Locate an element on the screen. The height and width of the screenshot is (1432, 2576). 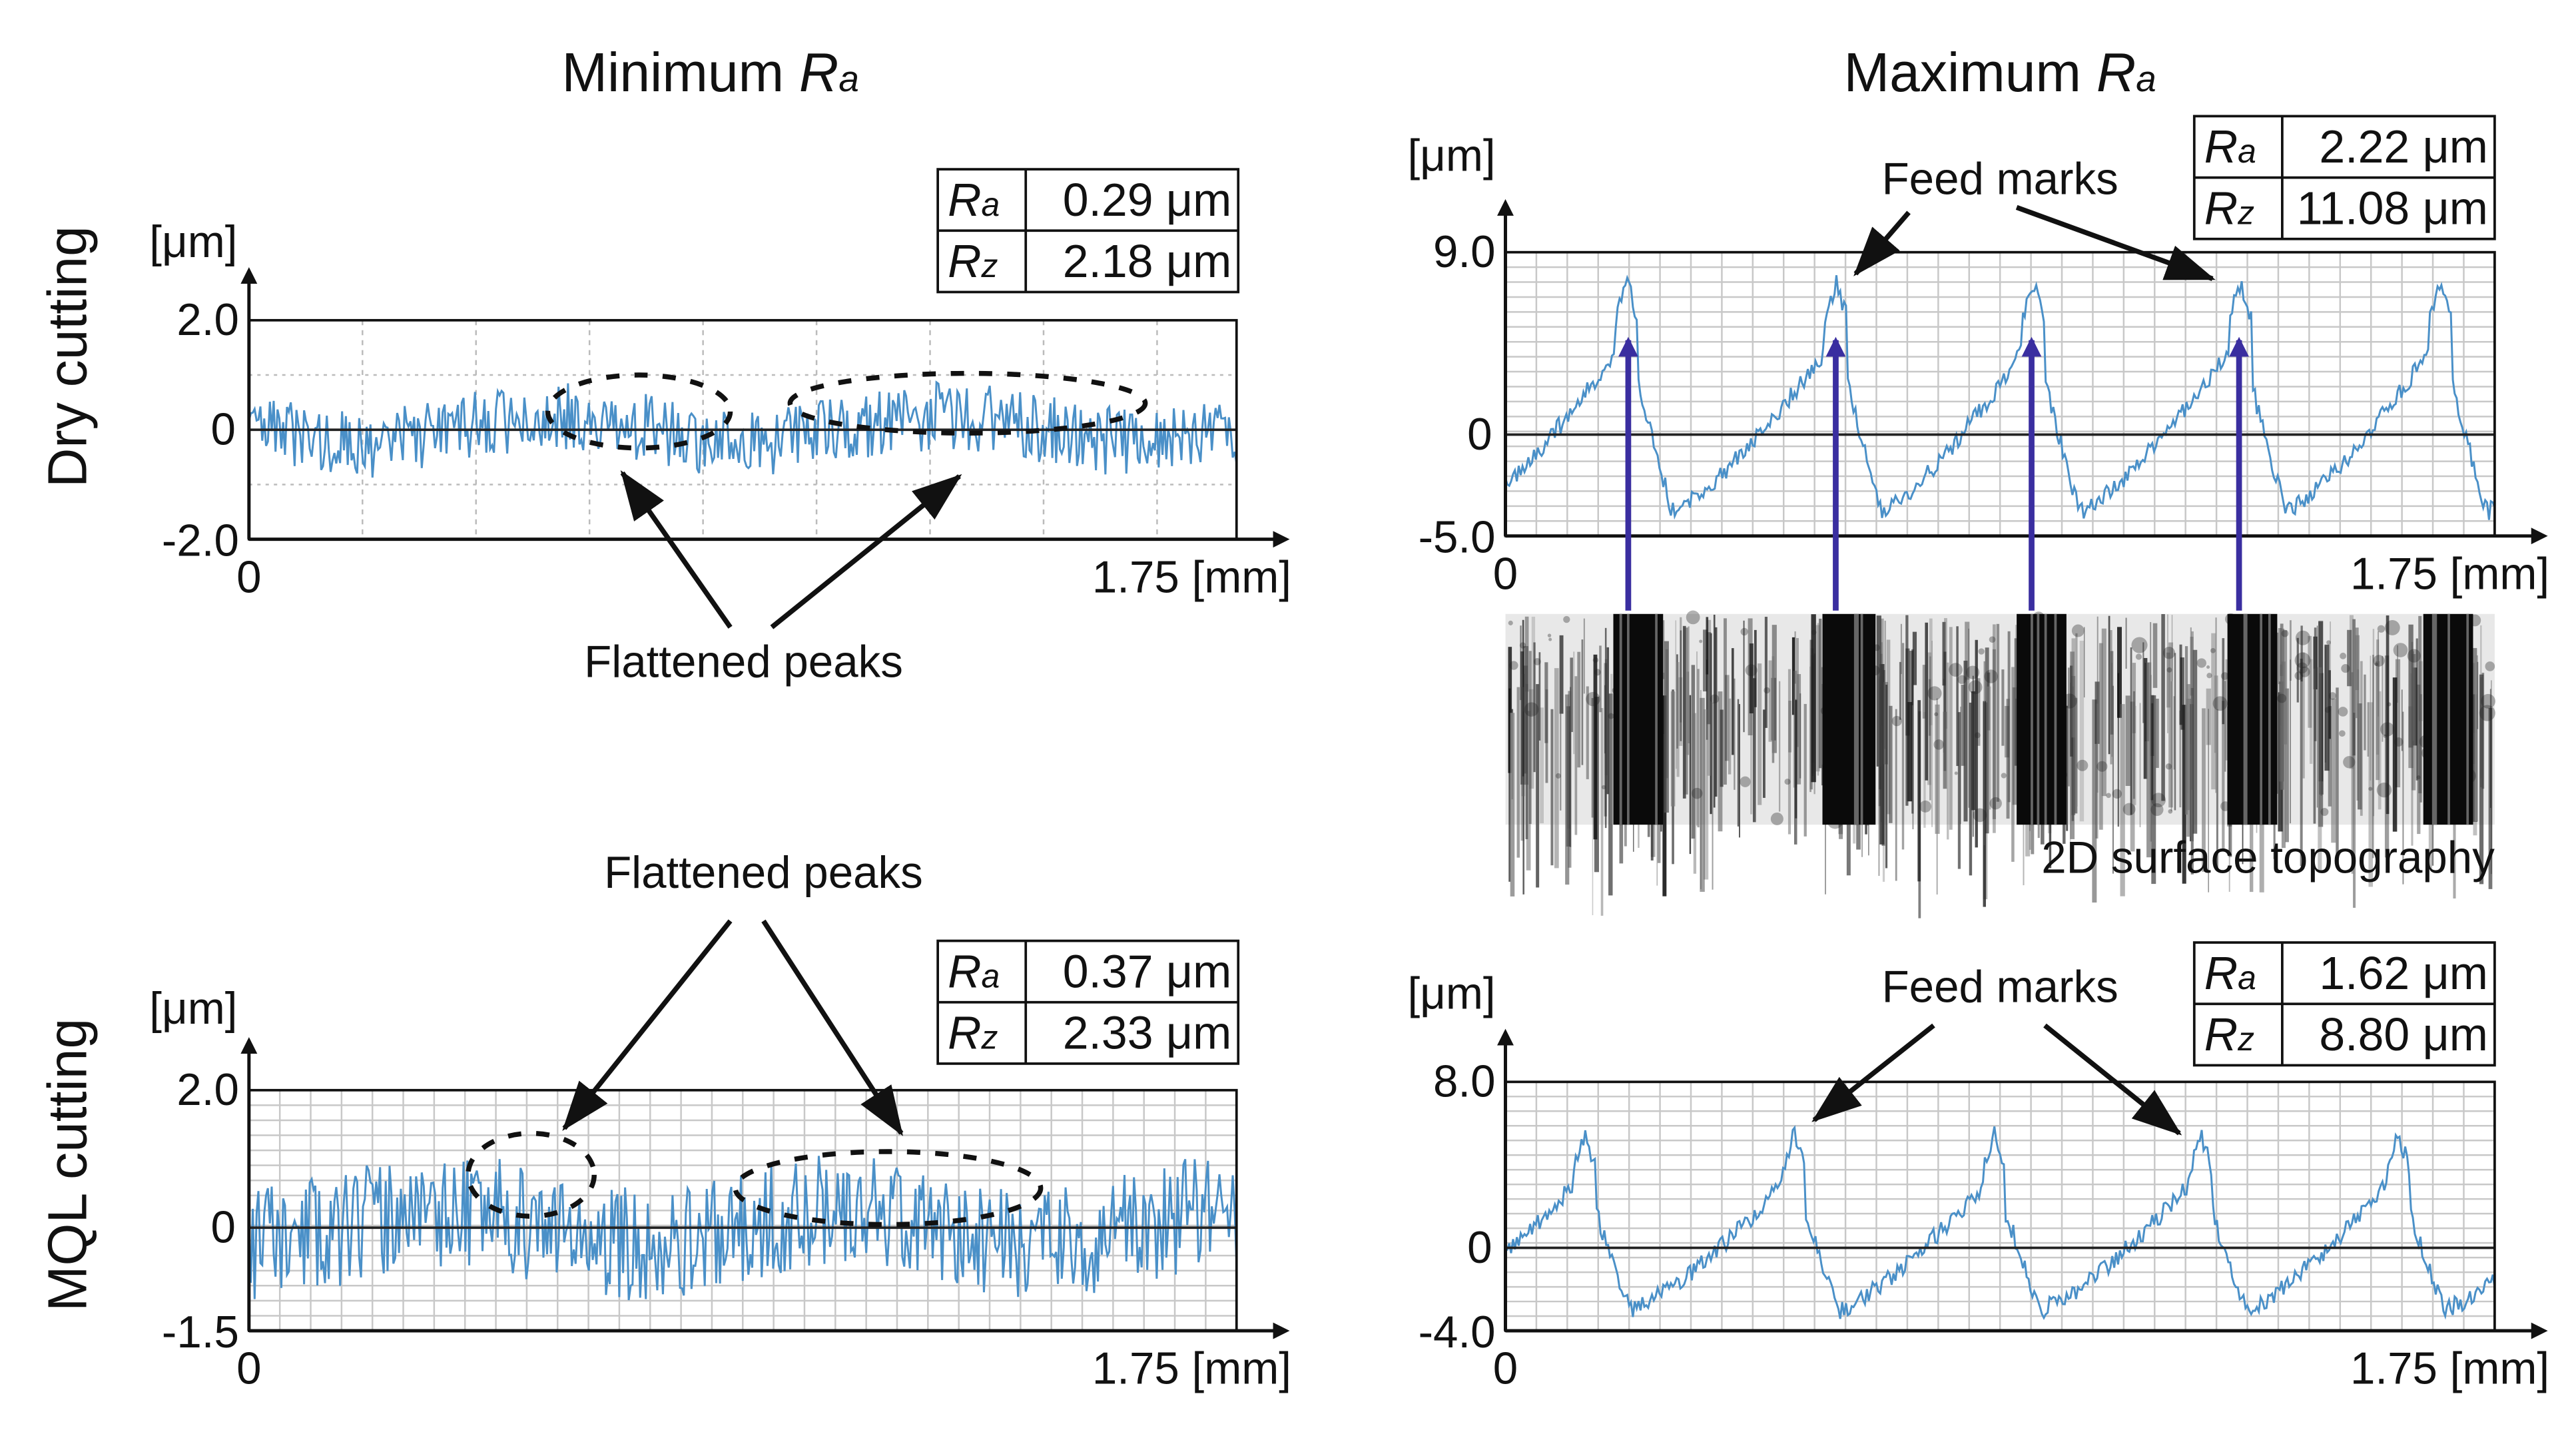
dry-min-annotation: Flattened peaks is located at coordinates (846, 528).